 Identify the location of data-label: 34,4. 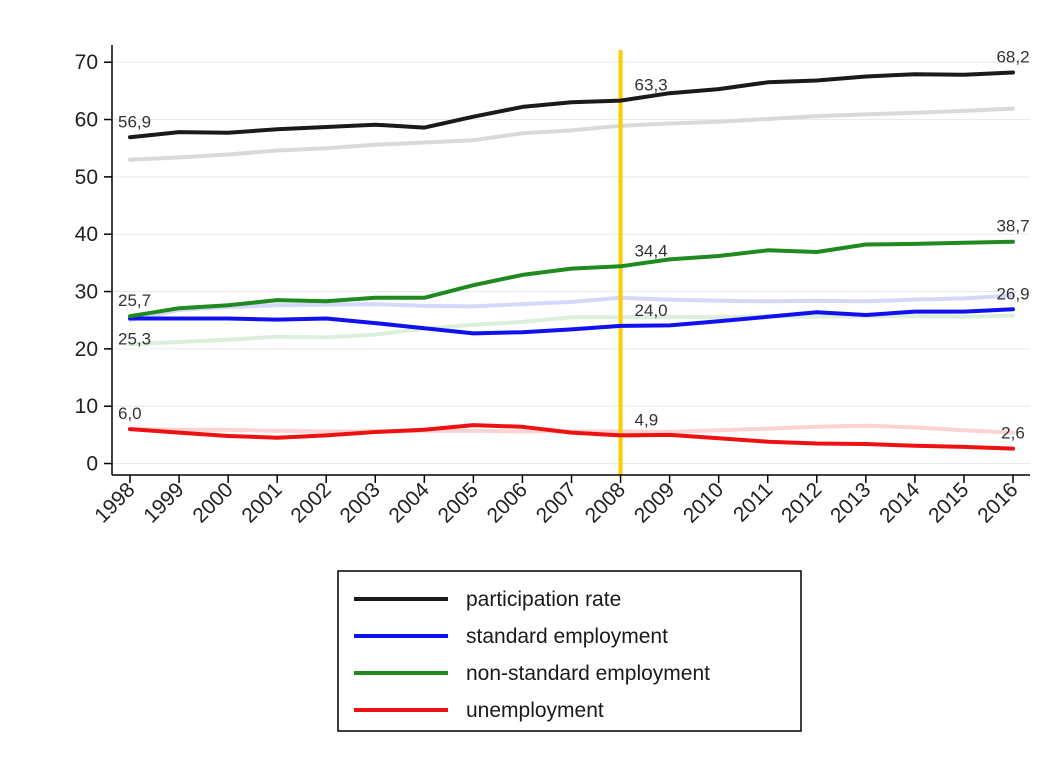
(651, 250).